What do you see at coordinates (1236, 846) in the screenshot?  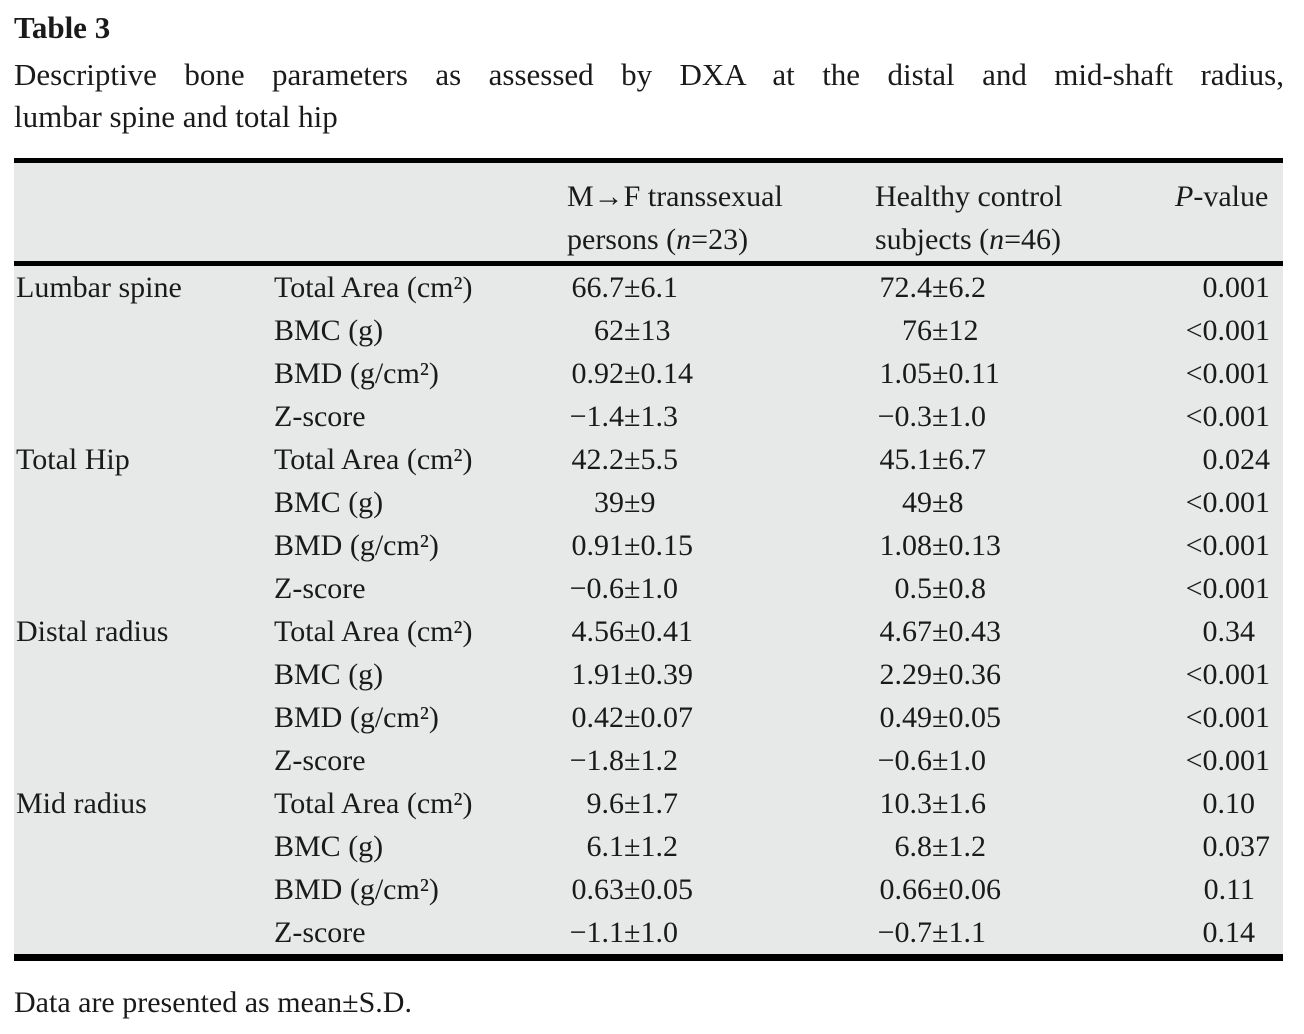 I see `pvalue-cell: 0.037` at bounding box center [1236, 846].